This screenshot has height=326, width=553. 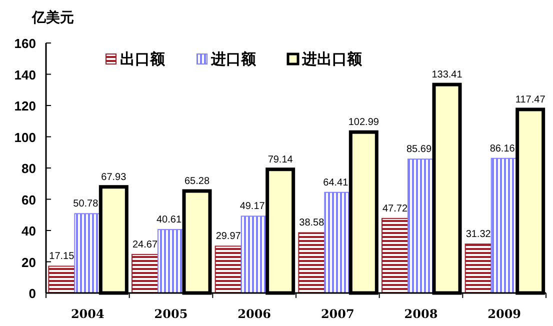 What do you see at coordinates (421, 314) in the screenshot?
I see `x-tick-label: 2008` at bounding box center [421, 314].